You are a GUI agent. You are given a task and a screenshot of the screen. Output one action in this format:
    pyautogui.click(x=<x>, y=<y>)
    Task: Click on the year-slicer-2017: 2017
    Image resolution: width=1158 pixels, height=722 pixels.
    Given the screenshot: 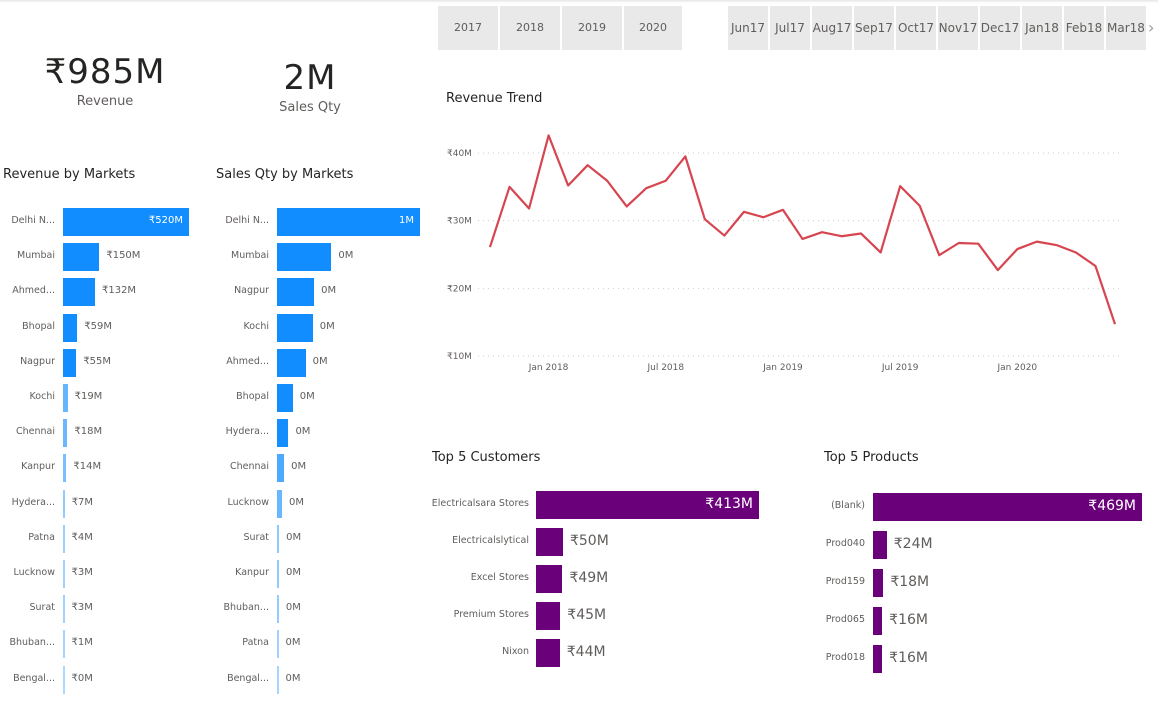 What is the action you would take?
    pyautogui.click(x=468, y=28)
    